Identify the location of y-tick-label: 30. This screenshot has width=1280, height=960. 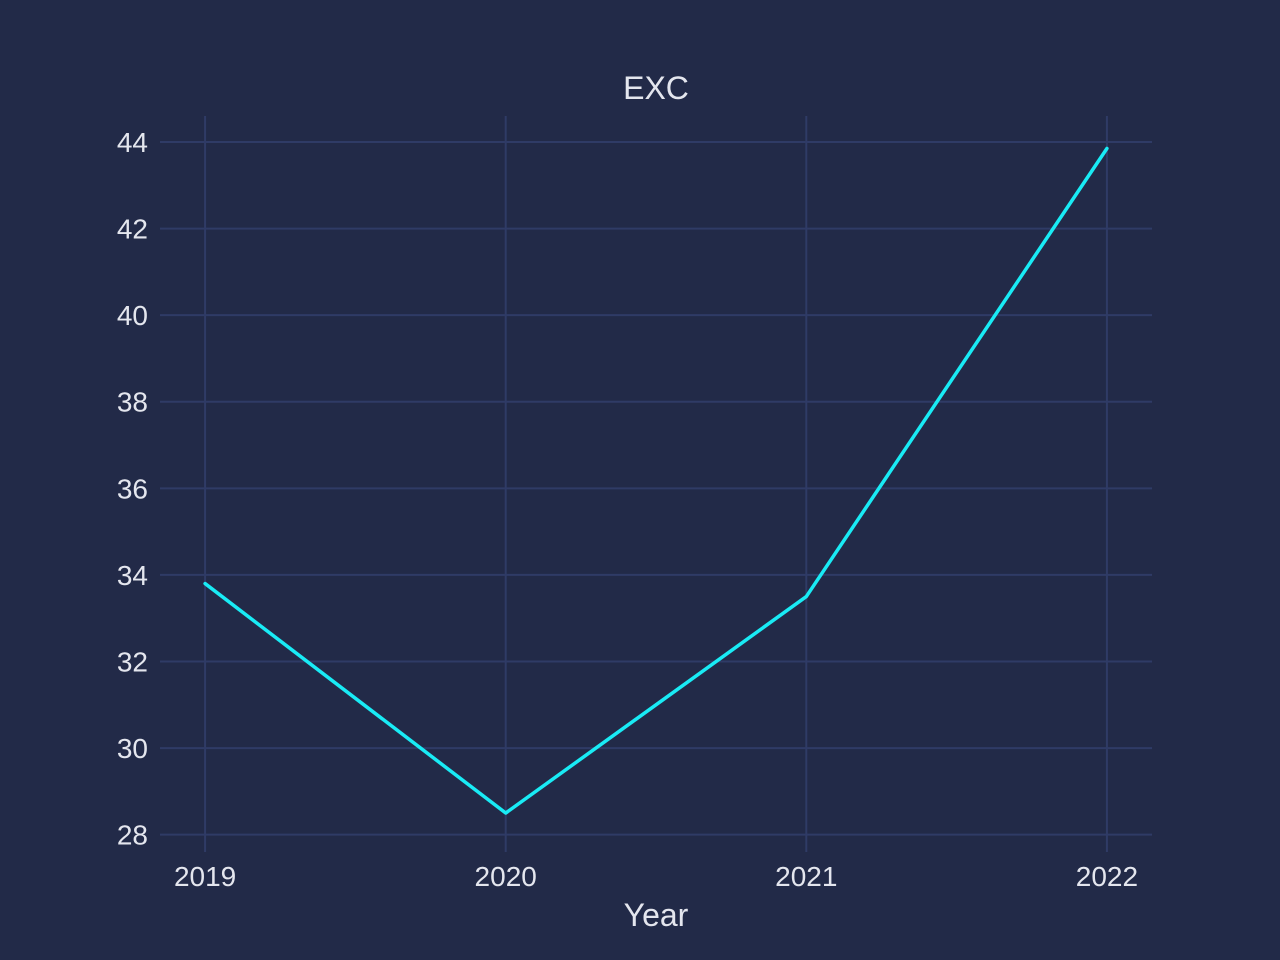
(132, 748).